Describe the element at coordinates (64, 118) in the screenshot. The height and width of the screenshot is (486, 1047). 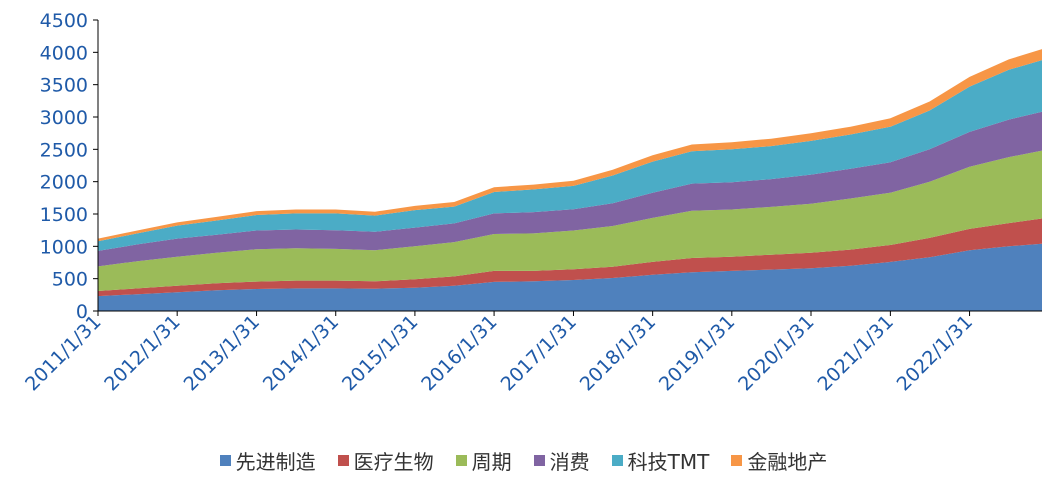
I see `y-tick-label: 3000` at that location.